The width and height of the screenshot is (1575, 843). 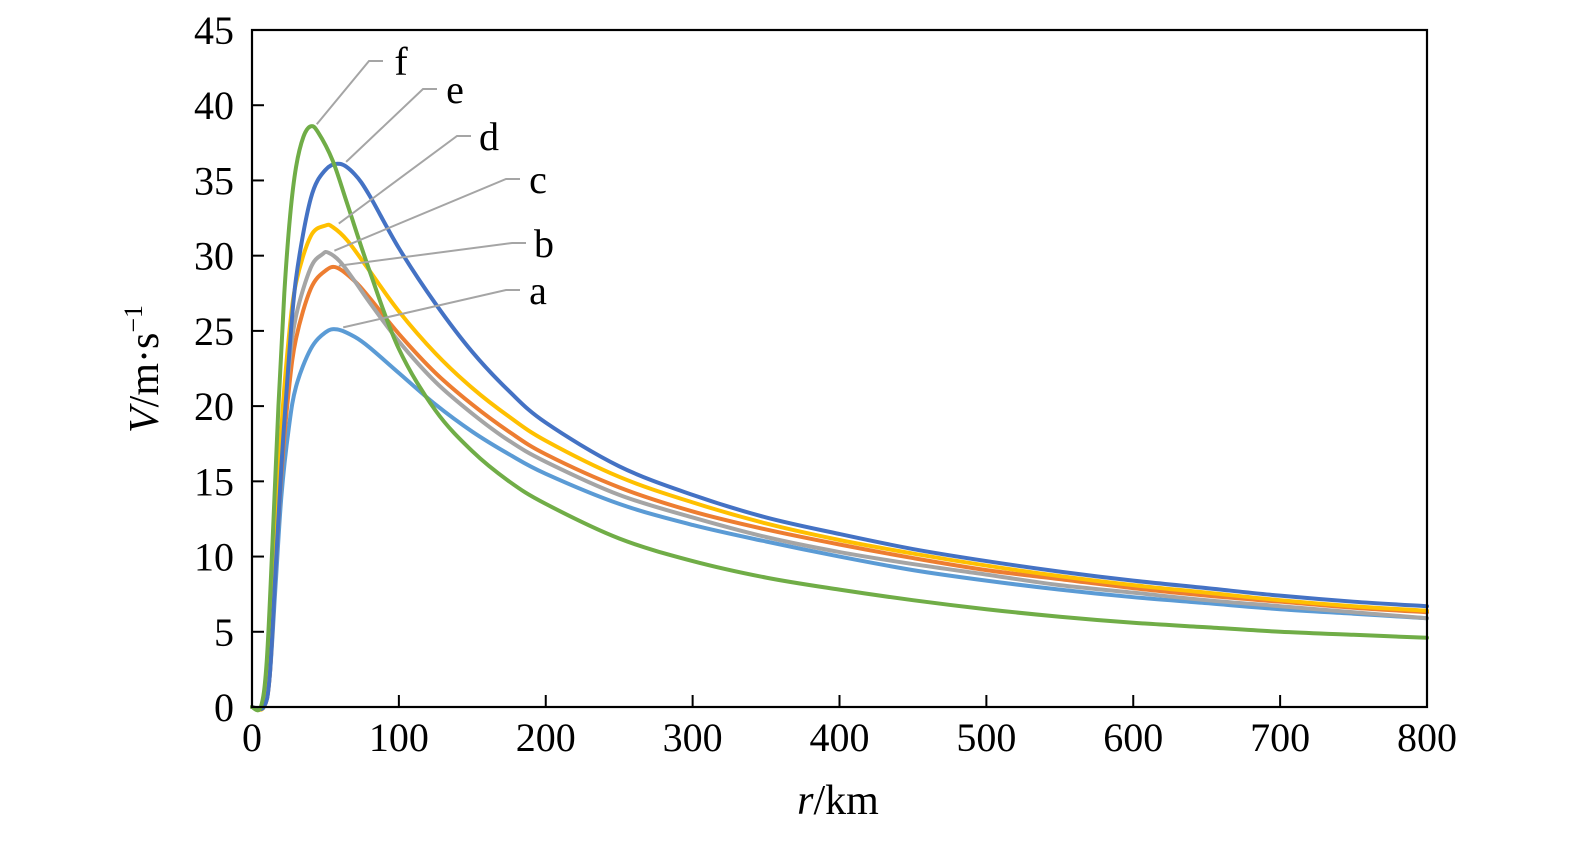 What do you see at coordinates (847, 801) in the screenshot?
I see `x-axis-unit: /km` at bounding box center [847, 801].